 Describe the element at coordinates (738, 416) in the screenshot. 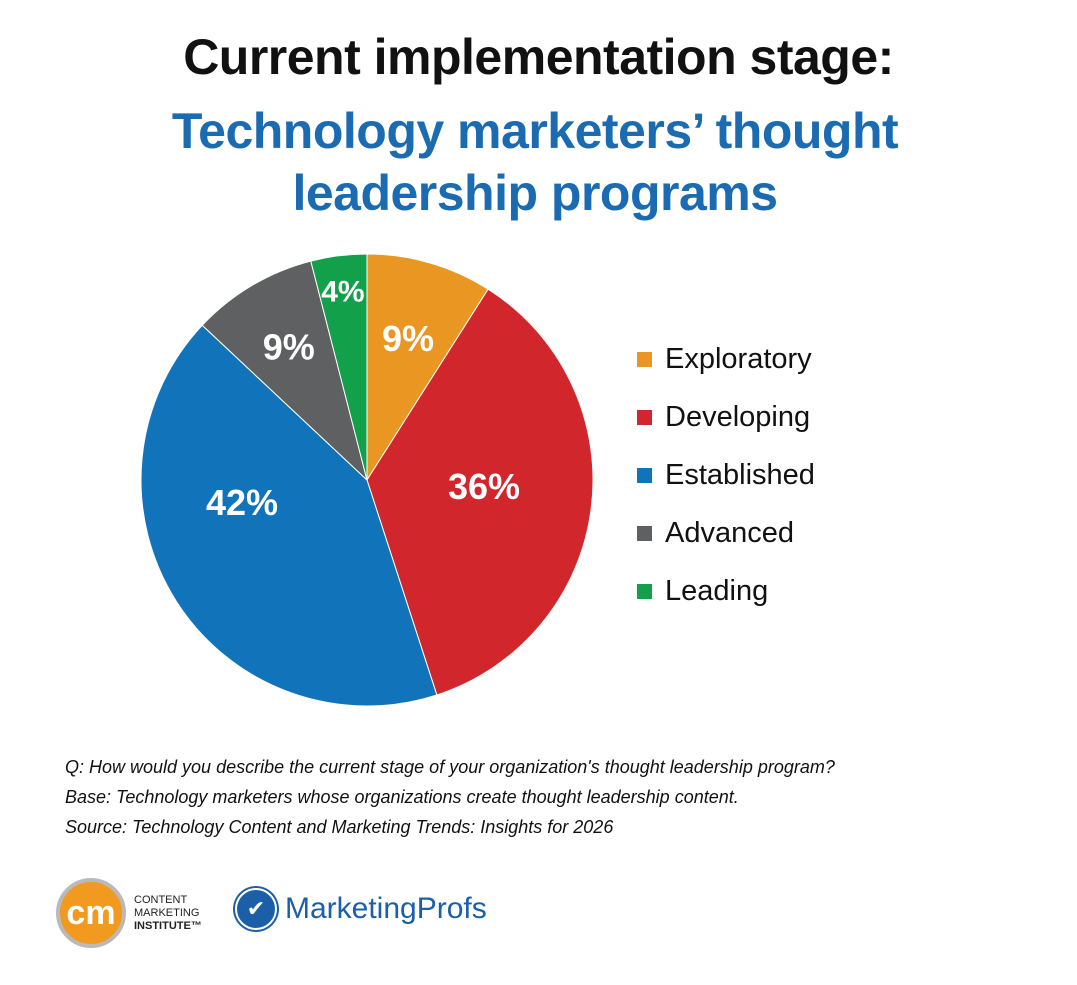

I see `legend-label: Developing` at that location.